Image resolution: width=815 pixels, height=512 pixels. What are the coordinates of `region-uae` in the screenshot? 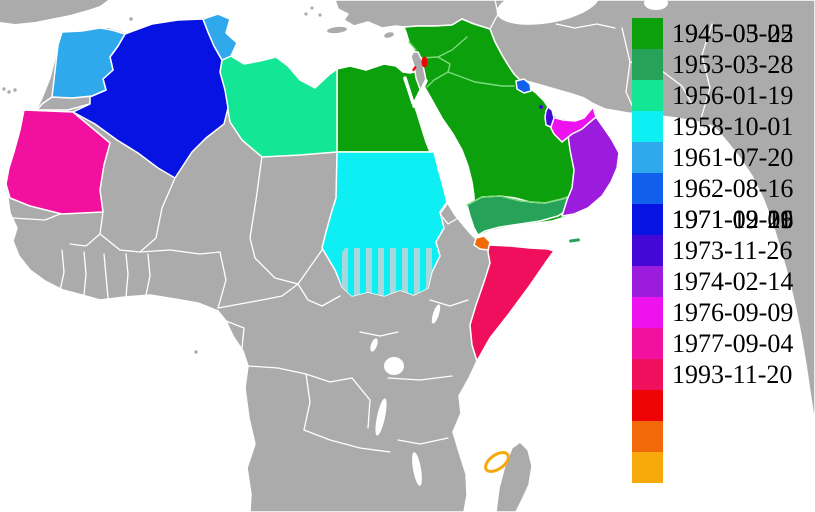 It's located at (572, 124).